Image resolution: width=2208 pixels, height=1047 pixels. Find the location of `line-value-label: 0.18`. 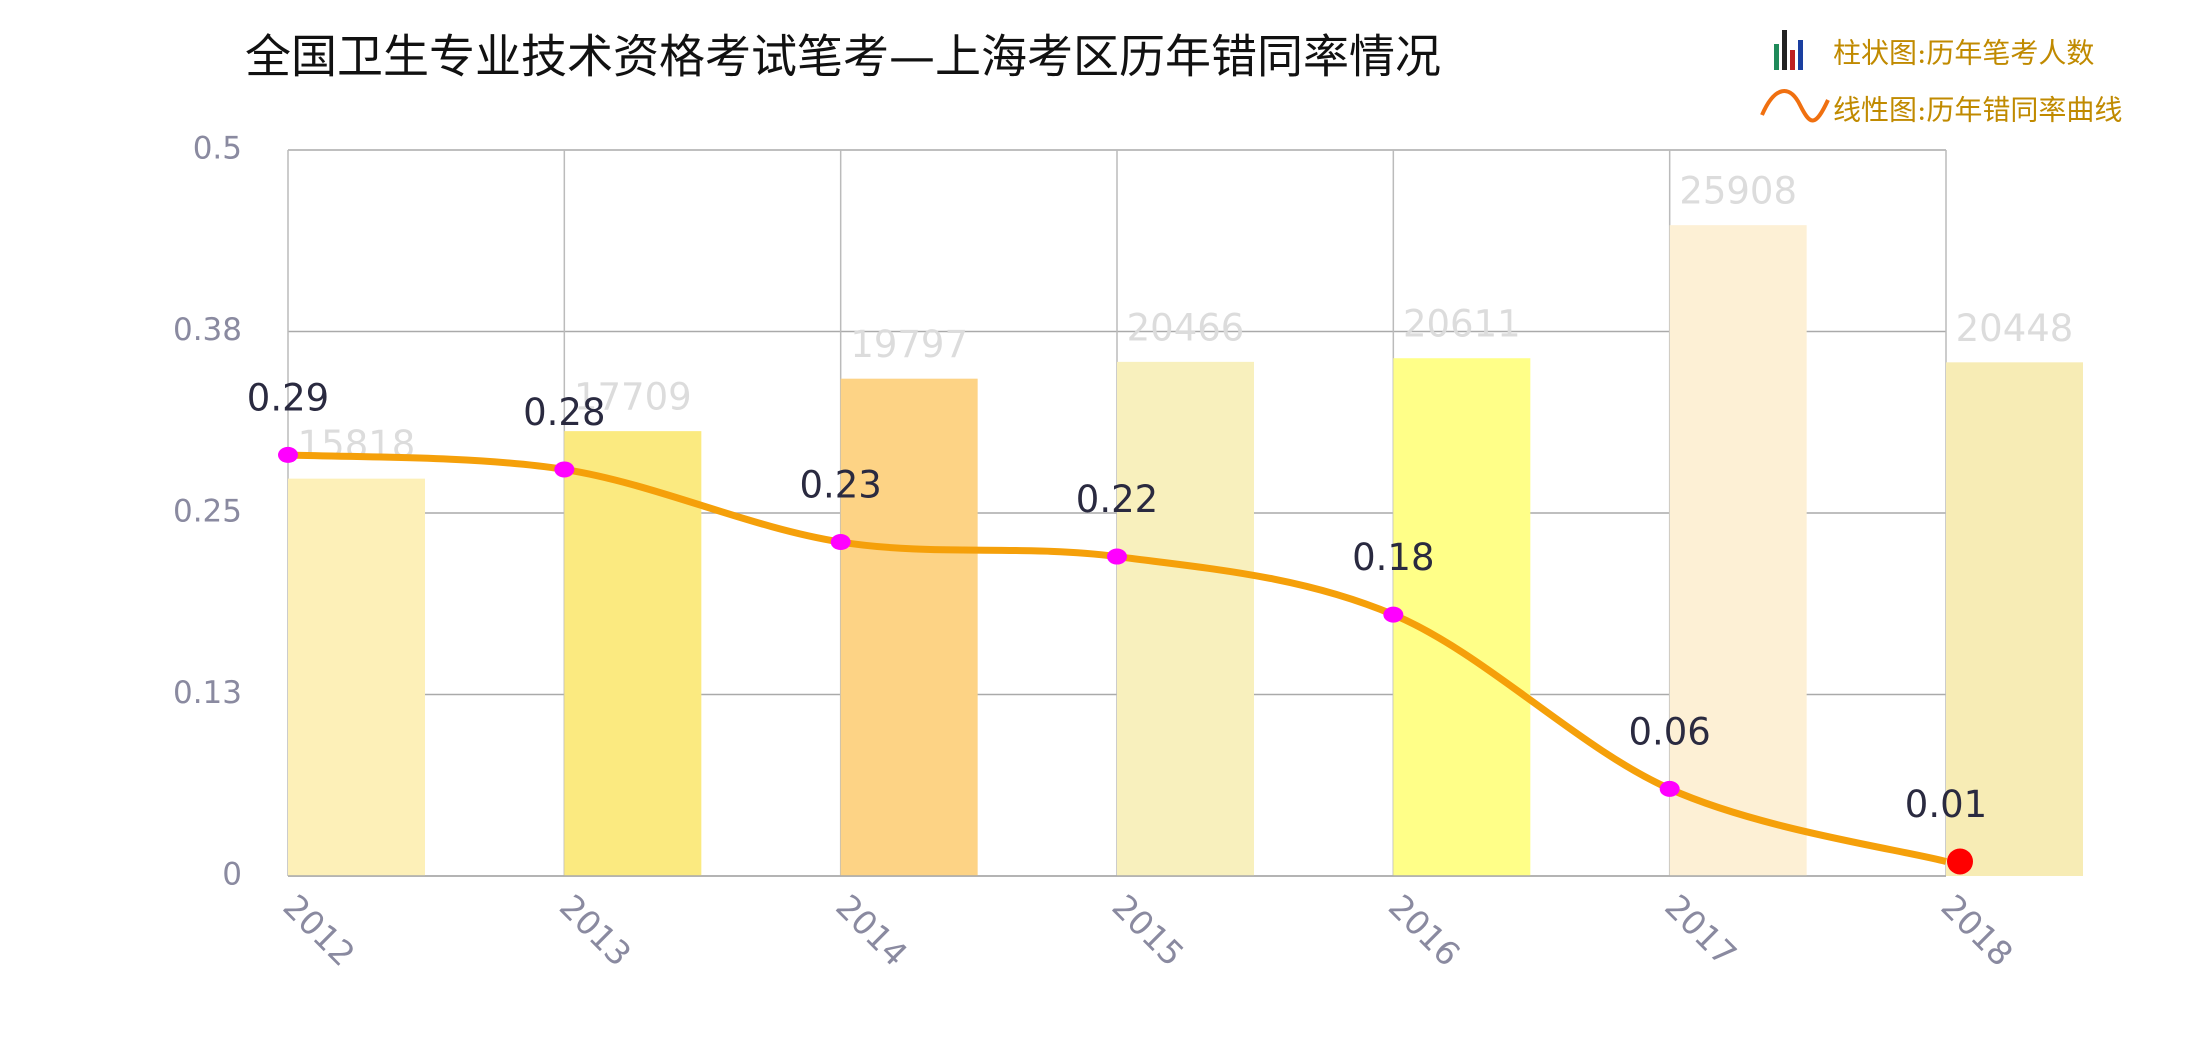

line-value-label: 0.18 is located at coordinates (1393, 557).